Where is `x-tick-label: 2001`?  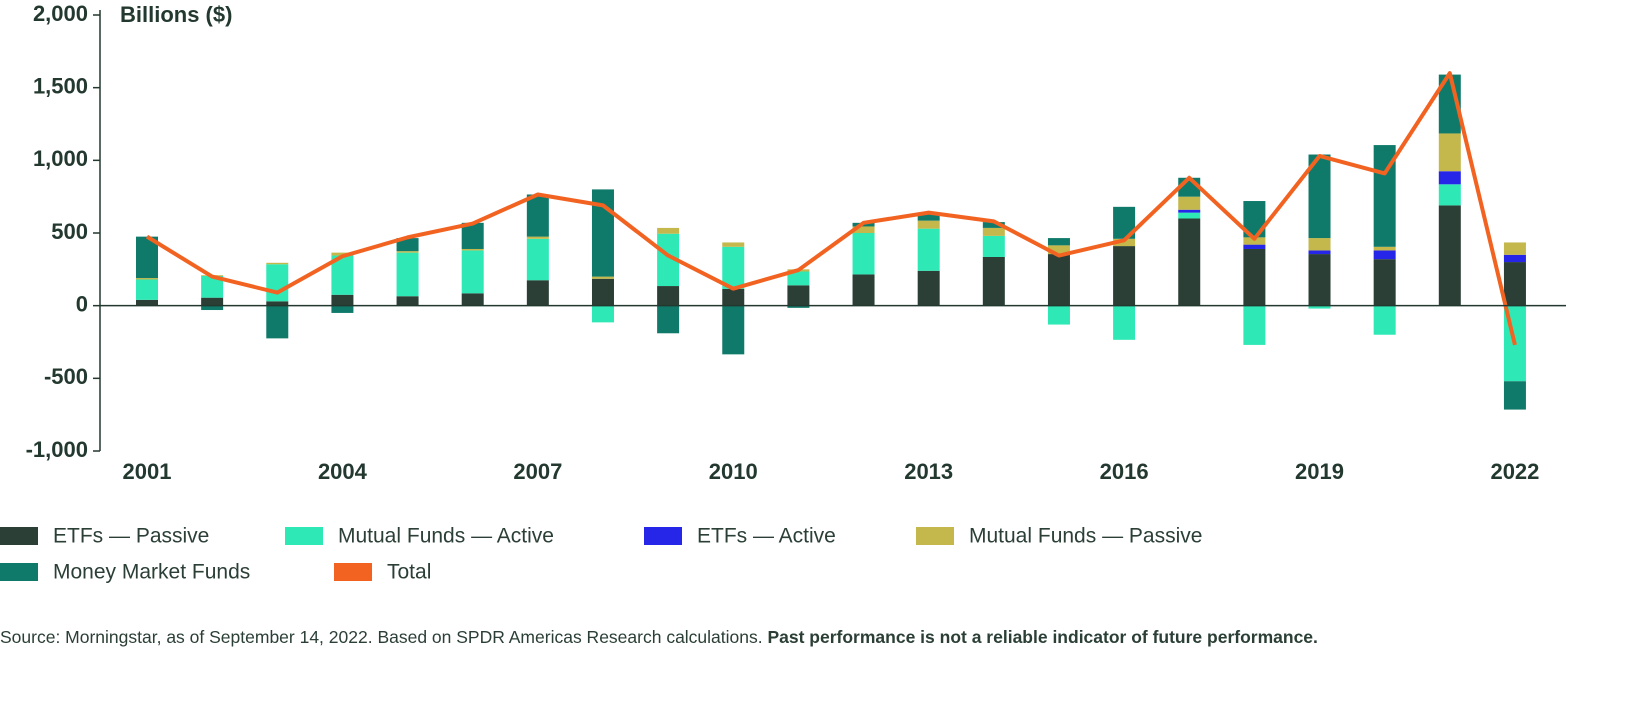 x-tick-label: 2001 is located at coordinates (147, 471).